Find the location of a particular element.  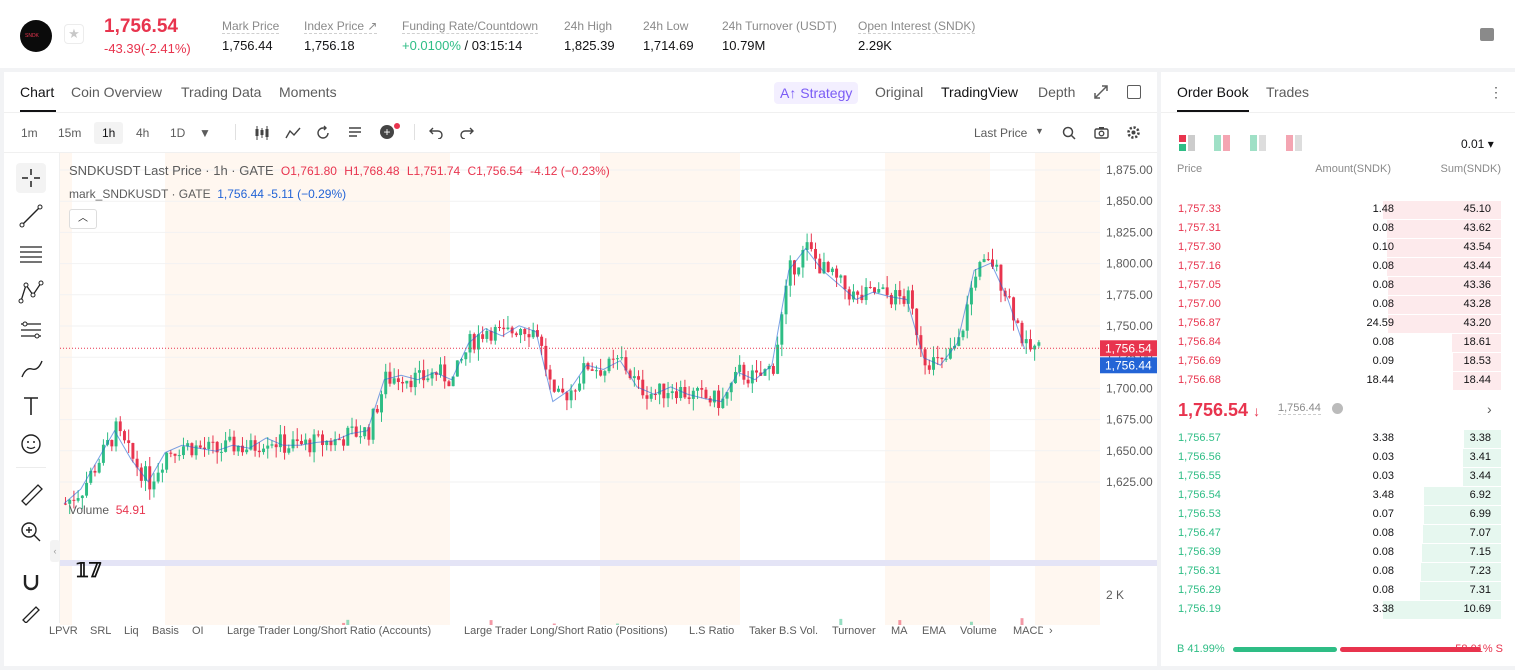

bid-row: 1,756.47 0.08 7.07 is located at coordinates (1331, 533).